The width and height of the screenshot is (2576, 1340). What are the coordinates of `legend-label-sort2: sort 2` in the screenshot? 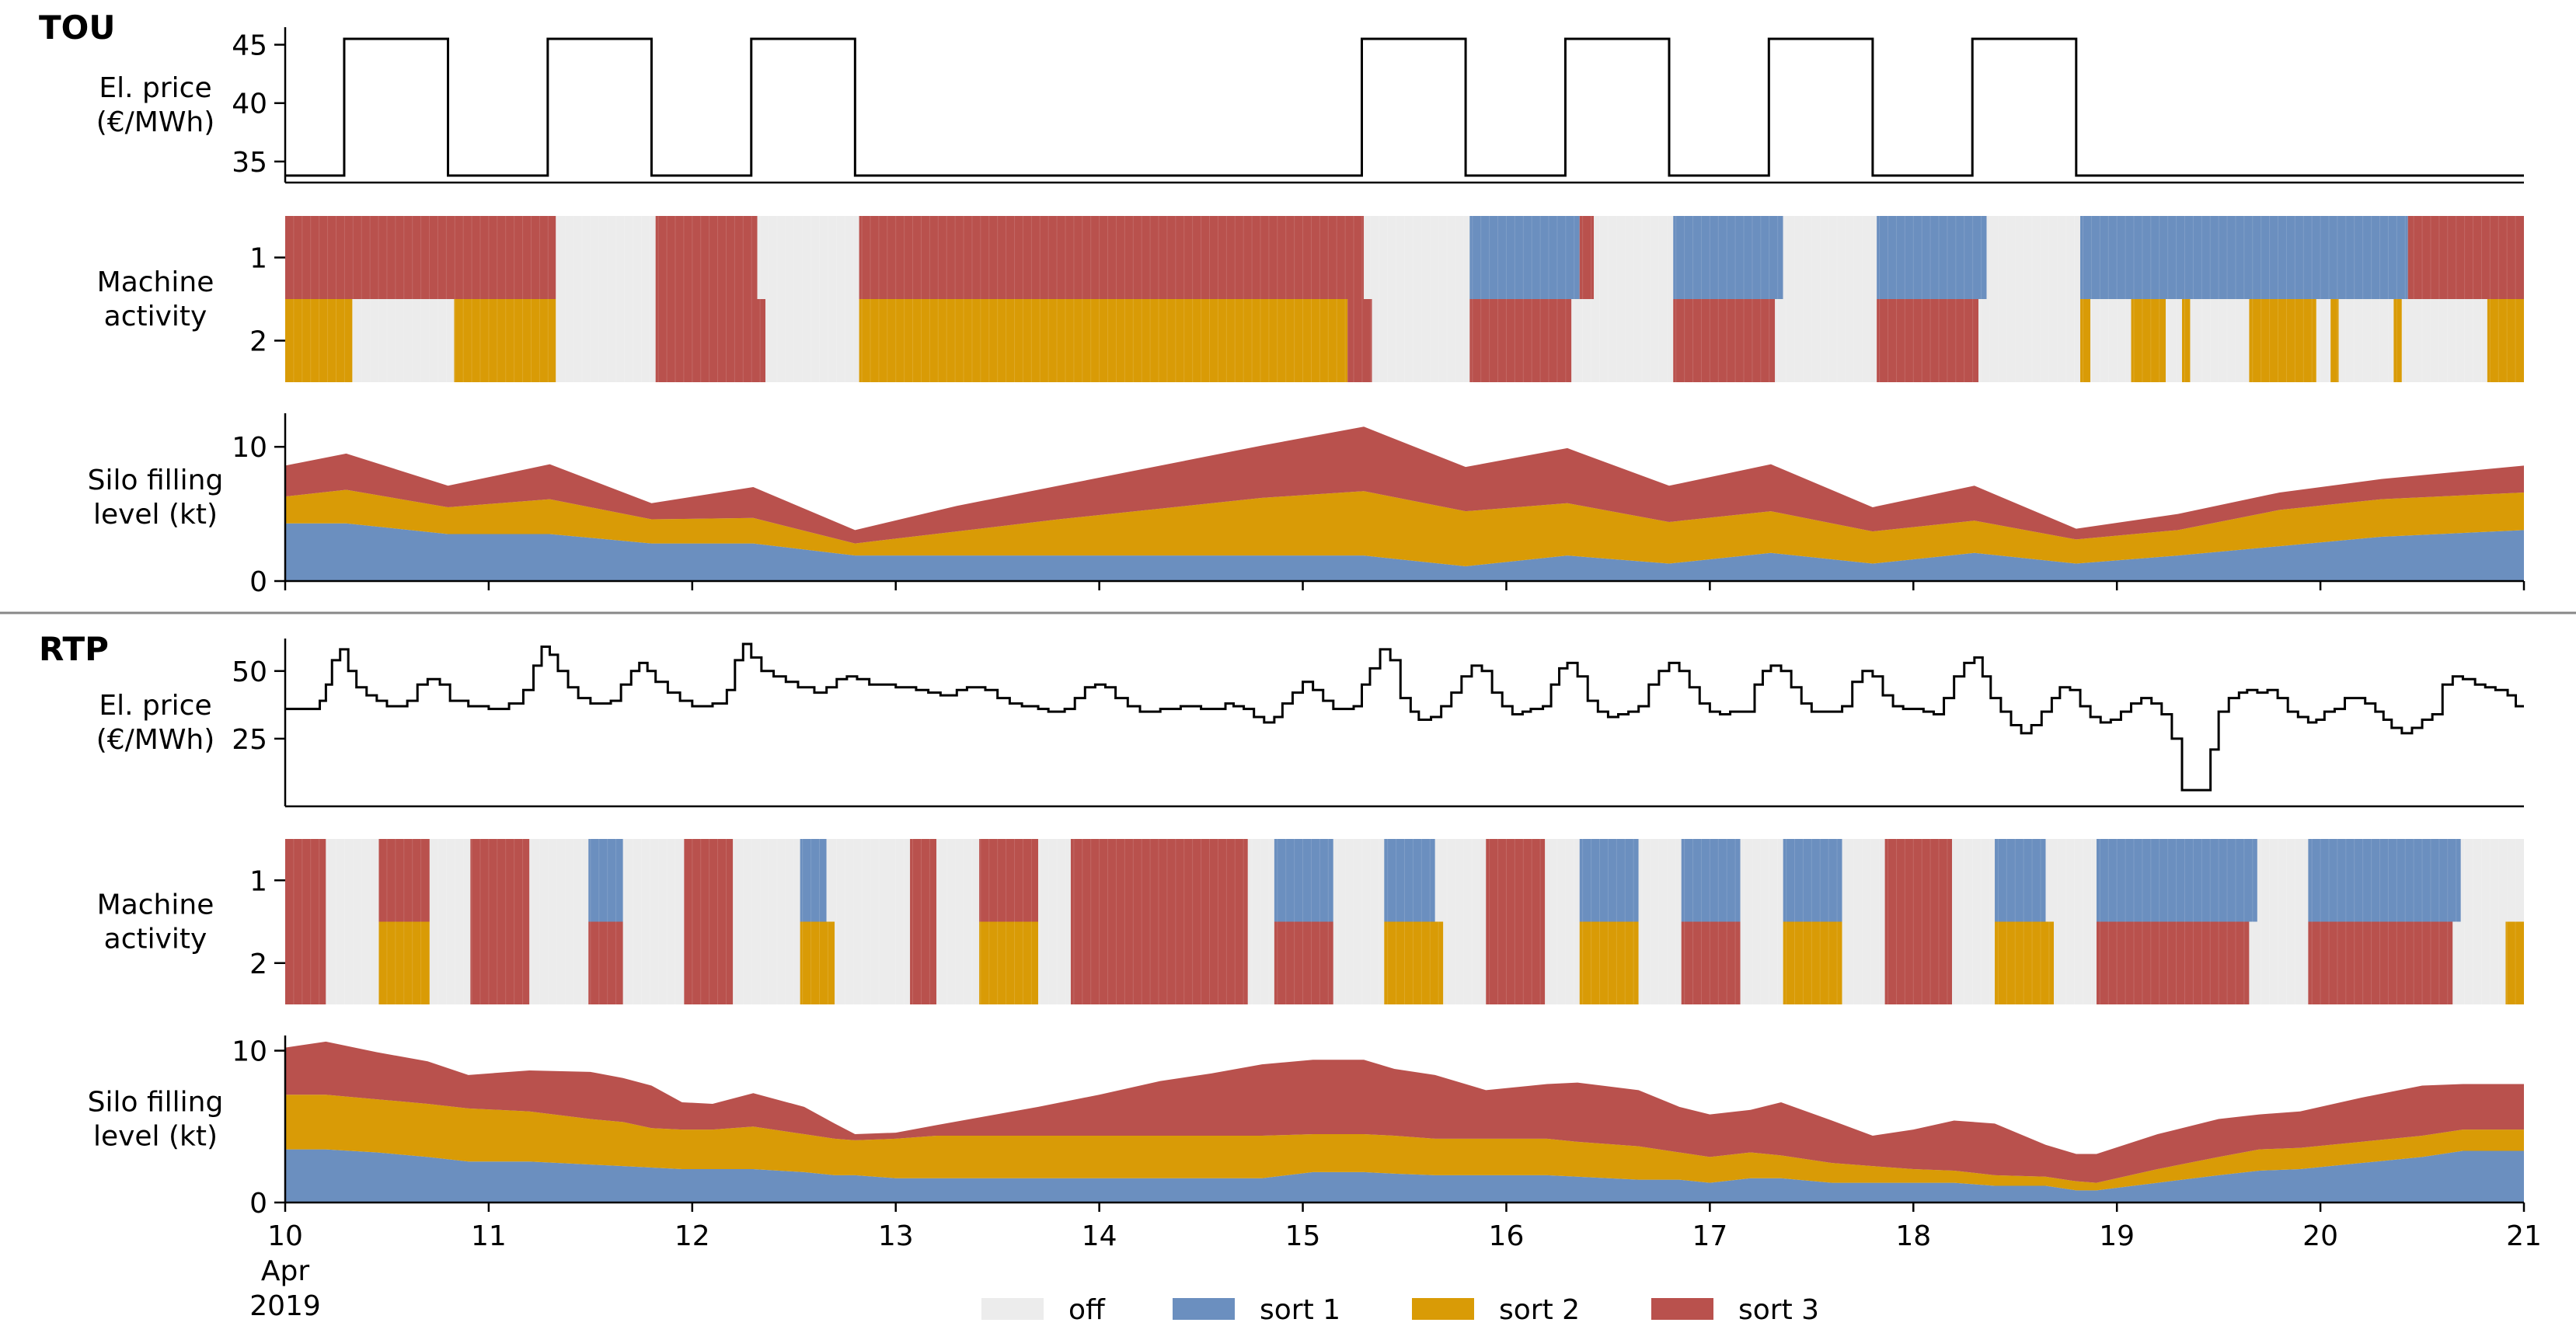 It's located at (1539, 1310).